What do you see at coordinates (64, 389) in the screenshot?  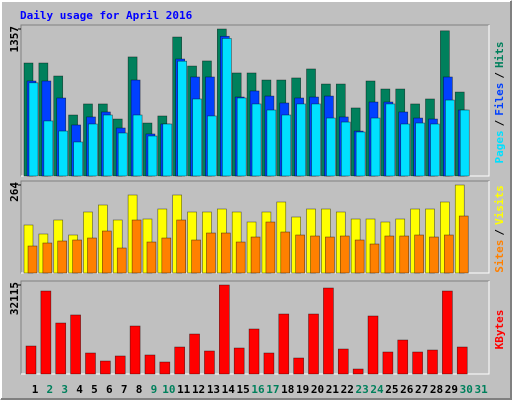 I see `x-tick-label: 3` at bounding box center [64, 389].